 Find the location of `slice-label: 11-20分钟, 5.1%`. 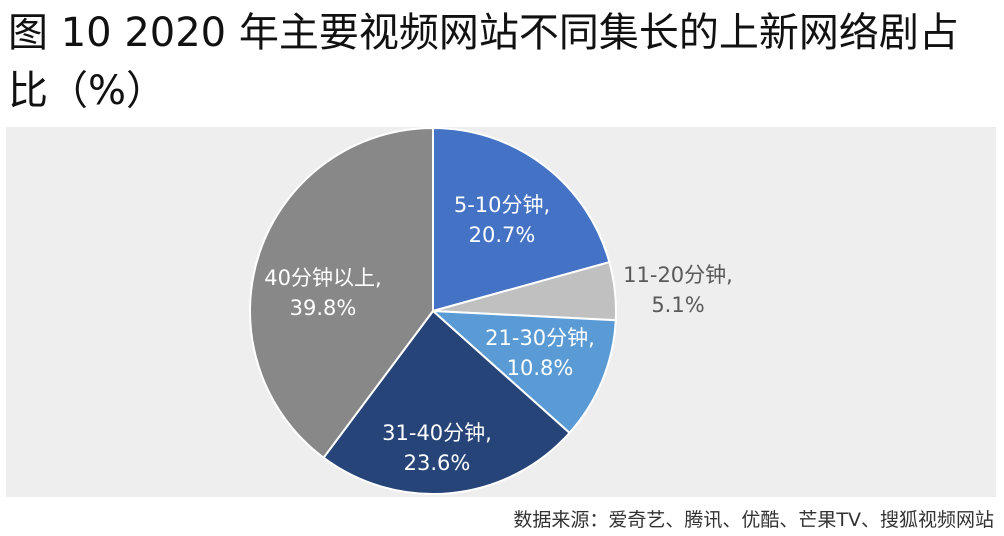

slice-label: 11-20分钟, 5.1% is located at coordinates (678, 290).